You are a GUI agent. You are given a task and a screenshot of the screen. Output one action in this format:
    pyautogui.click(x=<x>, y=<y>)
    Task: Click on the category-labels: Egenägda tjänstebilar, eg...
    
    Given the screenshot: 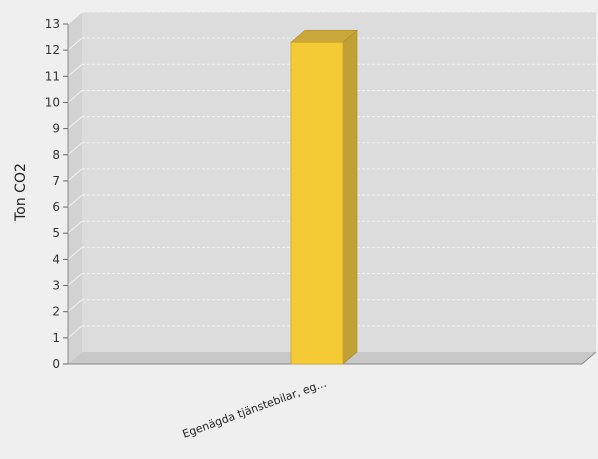 What is the action you would take?
    pyautogui.click(x=254, y=409)
    